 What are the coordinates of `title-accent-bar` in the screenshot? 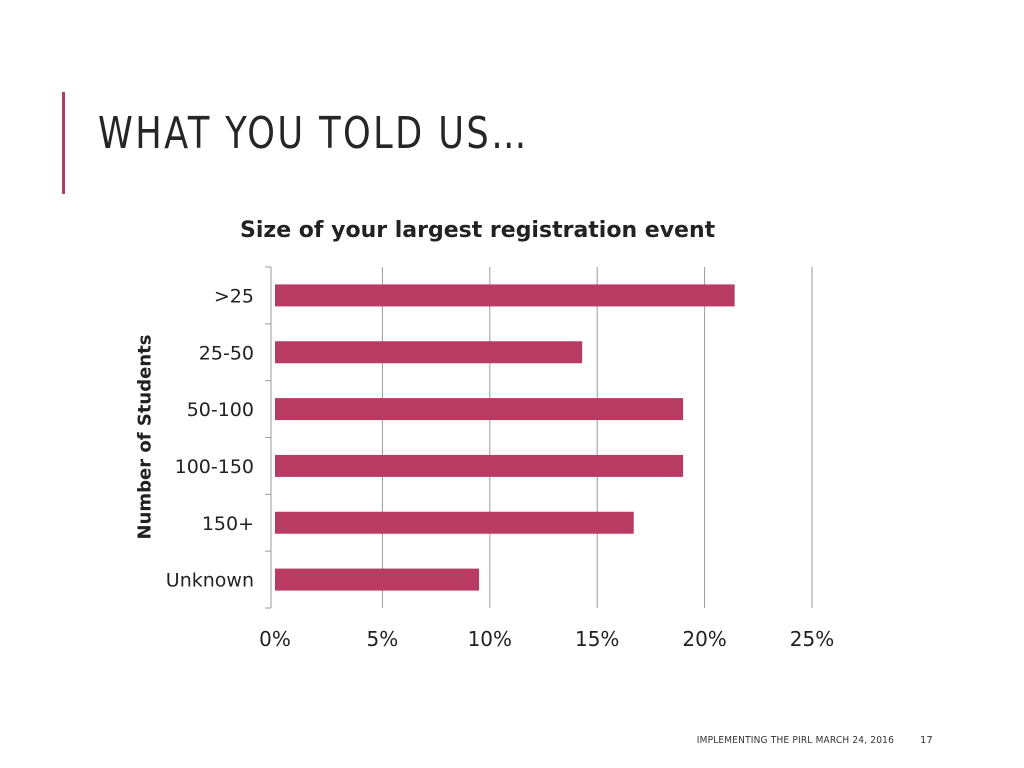 It's located at (63, 143).